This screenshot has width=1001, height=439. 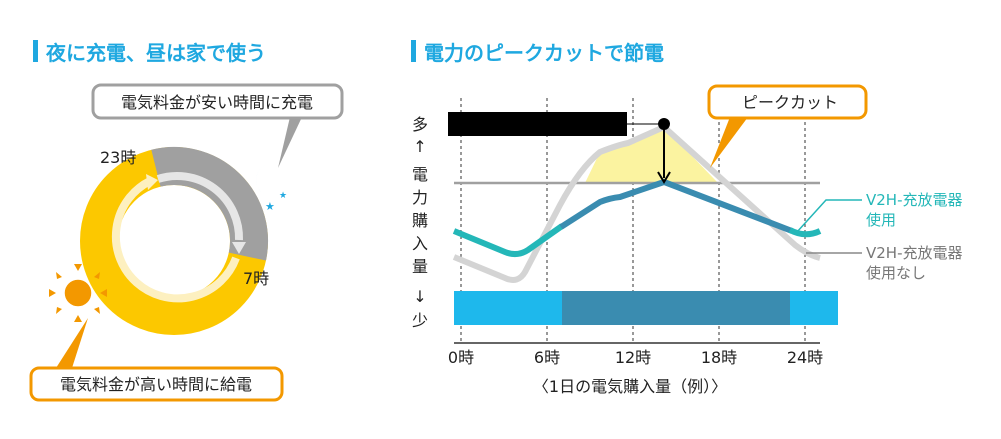 What do you see at coordinates (630, 386) in the screenshot?
I see `x-caption: 〈1日の電気購入量（例）〉` at bounding box center [630, 386].